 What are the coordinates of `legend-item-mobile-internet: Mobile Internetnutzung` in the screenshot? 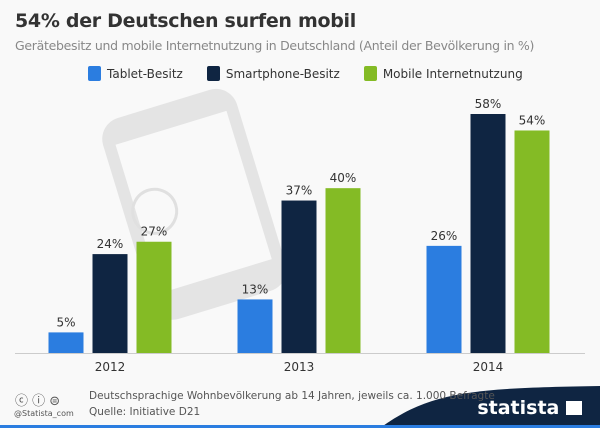 It's located at (443, 73).